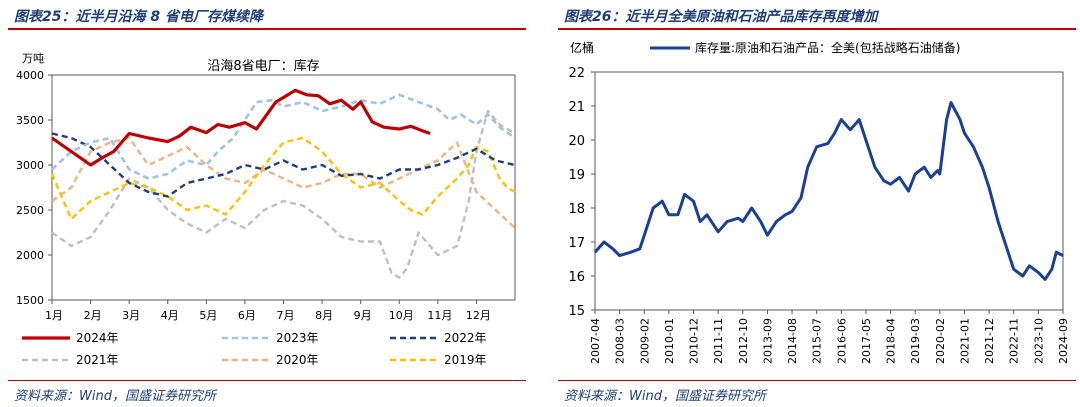 Image resolution: width=1080 pixels, height=407 pixels. Describe the element at coordinates (247, 315) in the screenshot. I see `x-tick-label: 6月` at that location.